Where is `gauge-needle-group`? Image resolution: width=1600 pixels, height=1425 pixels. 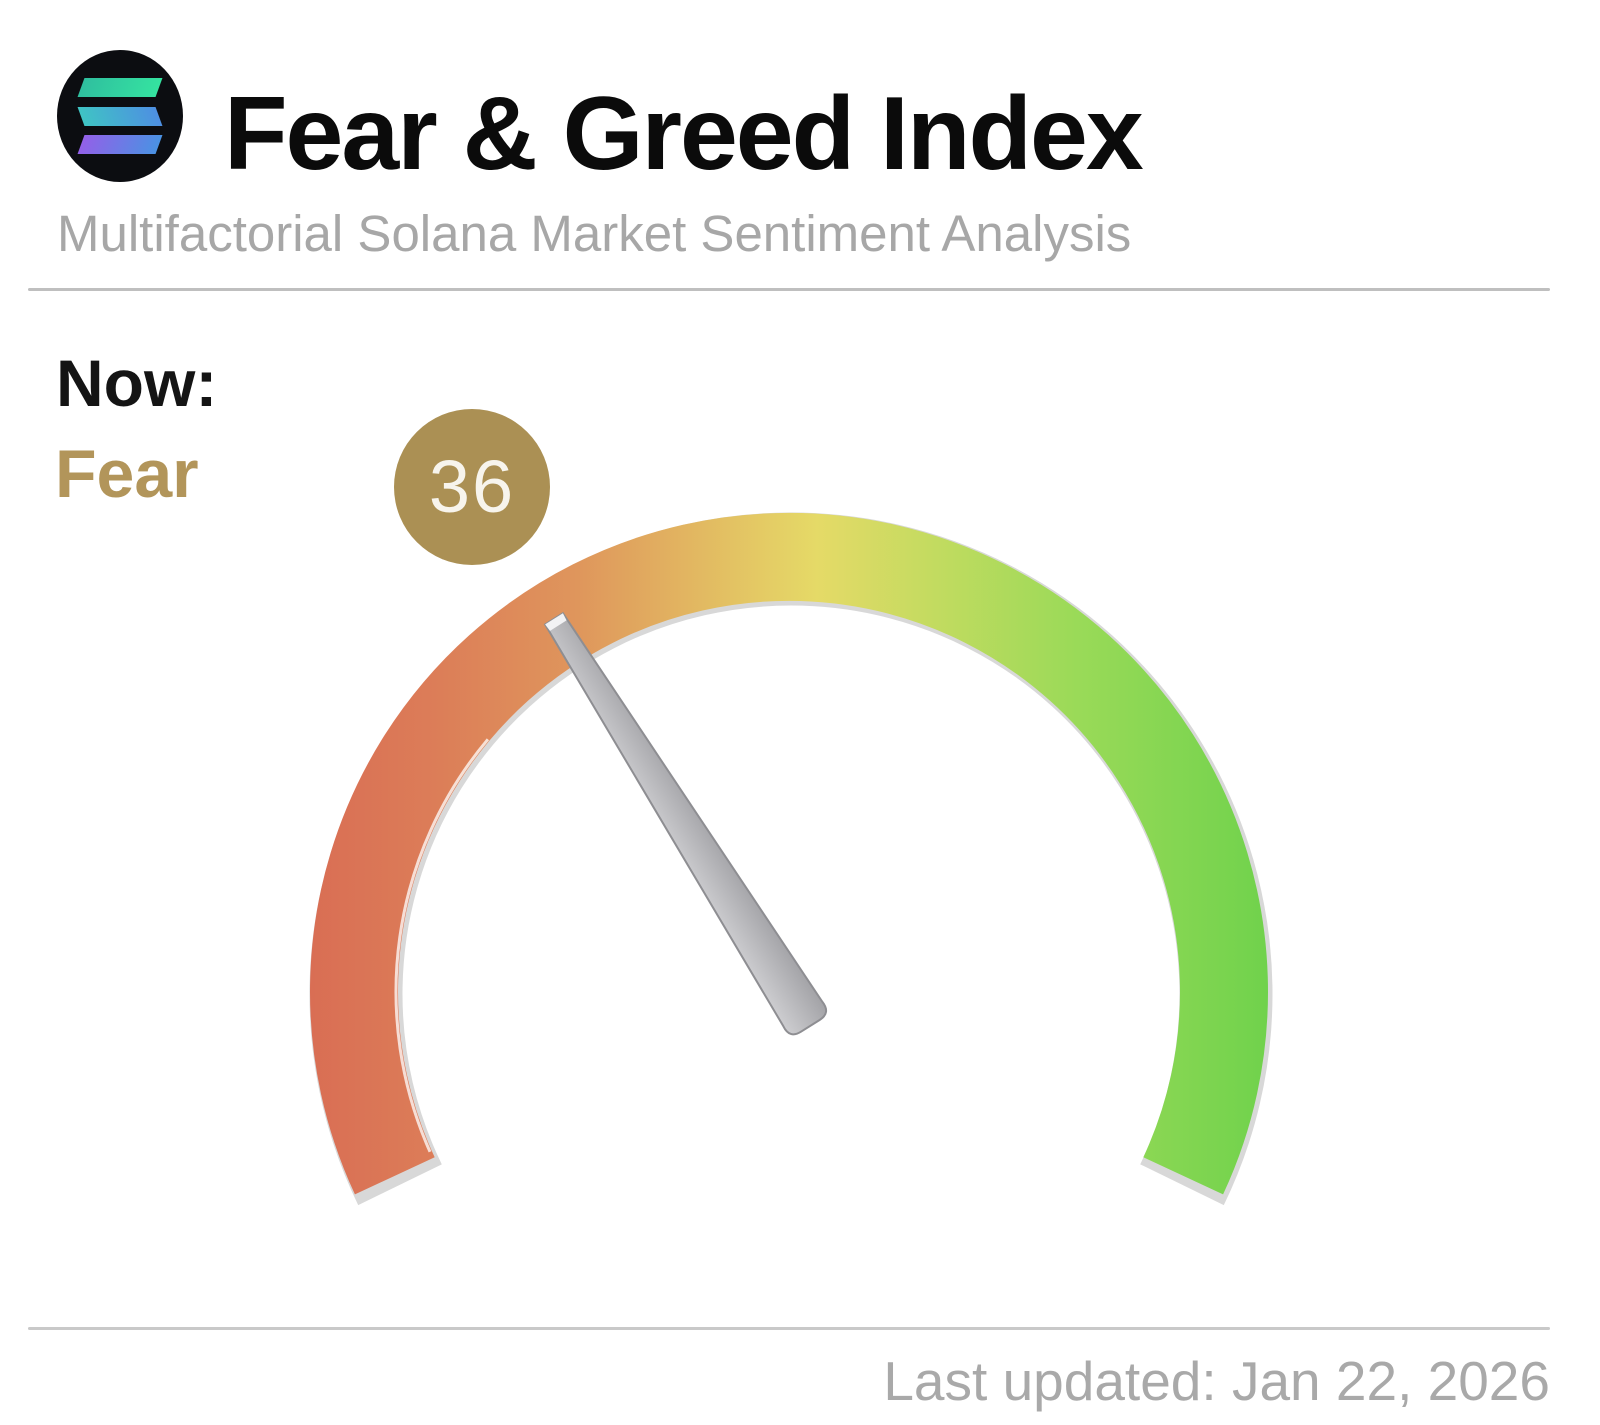
gauge-needle-group is located at coordinates (685, 823).